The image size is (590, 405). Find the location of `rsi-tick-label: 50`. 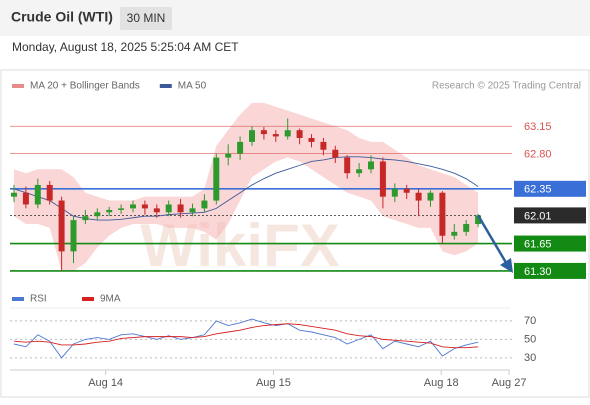

rsi-tick-label: 50 is located at coordinates (530, 339).